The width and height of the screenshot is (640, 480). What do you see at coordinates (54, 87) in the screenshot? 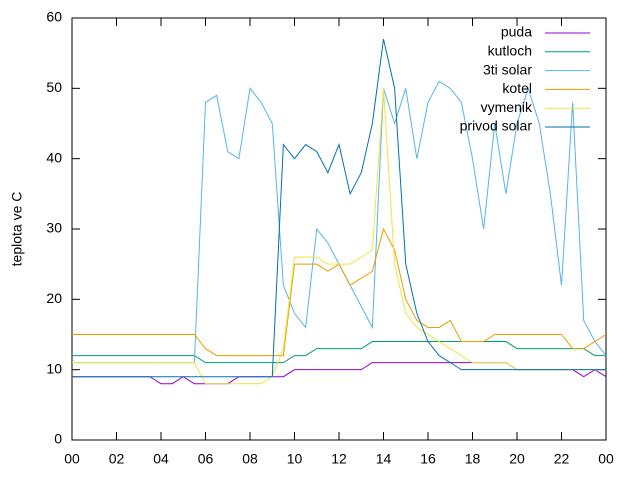
I see `y-tick-label: 50` at bounding box center [54, 87].